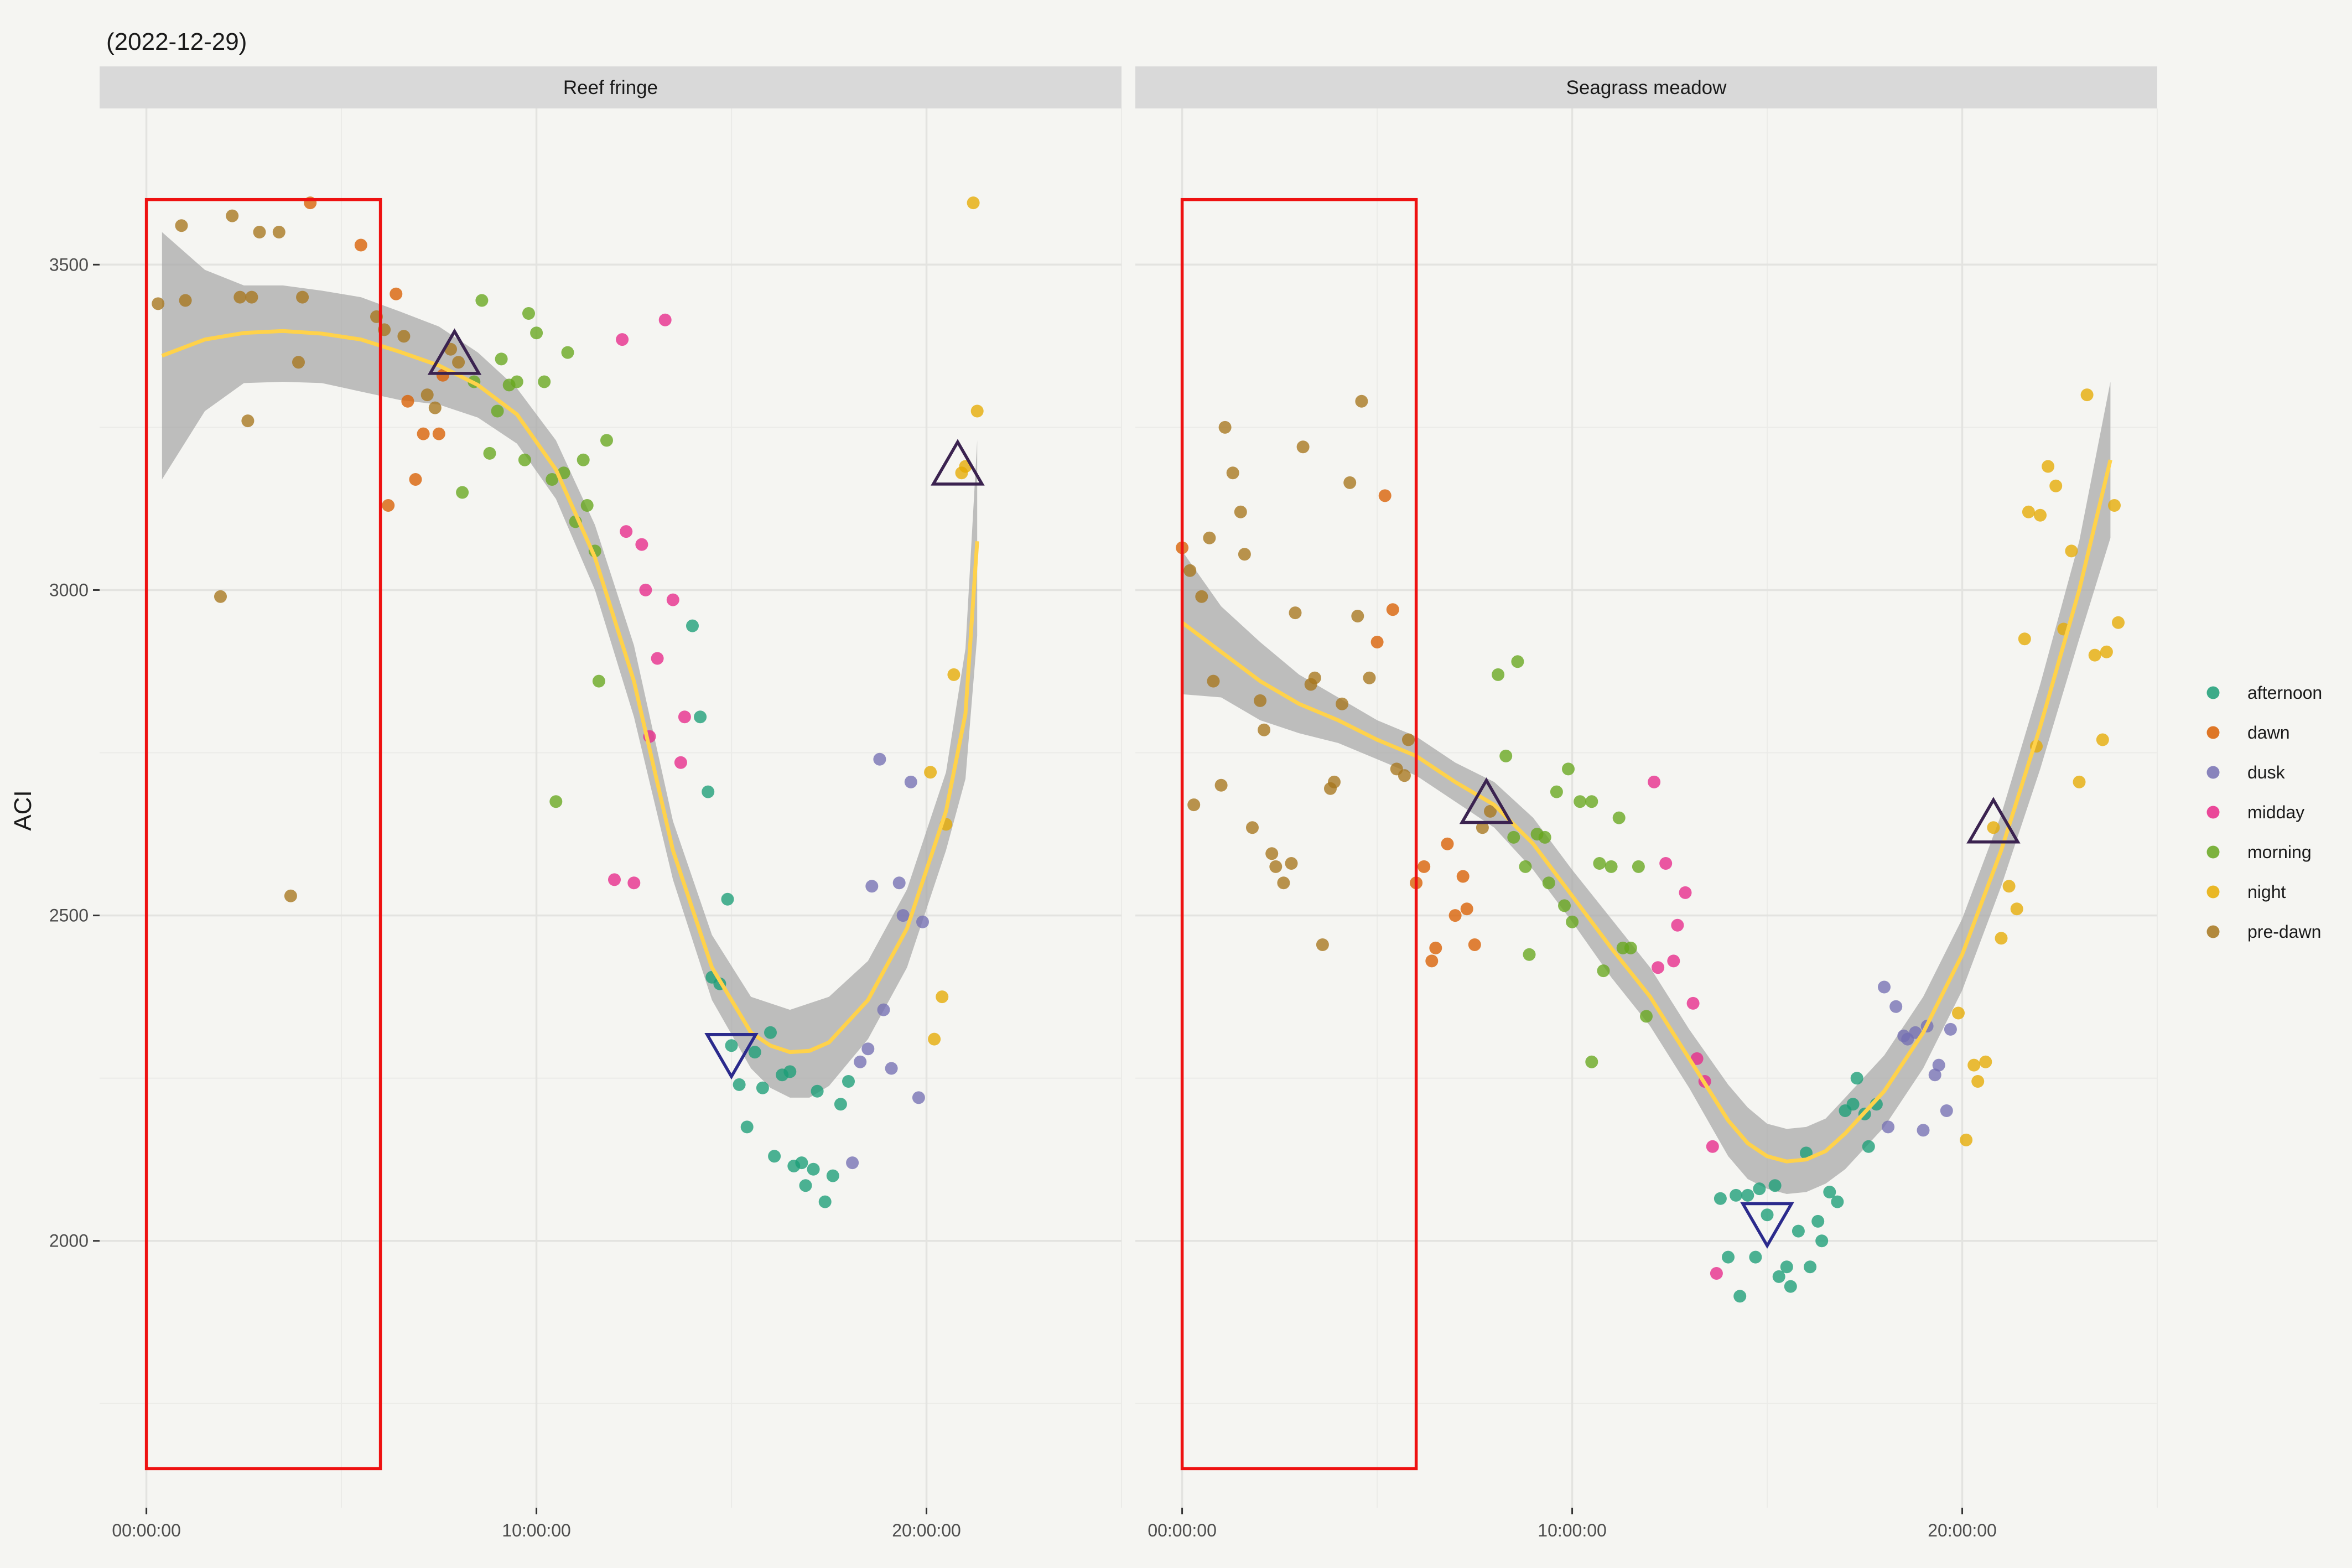 This screenshot has height=1568, width=2352. I want to click on y-axis-title: ACI, so click(23, 810).